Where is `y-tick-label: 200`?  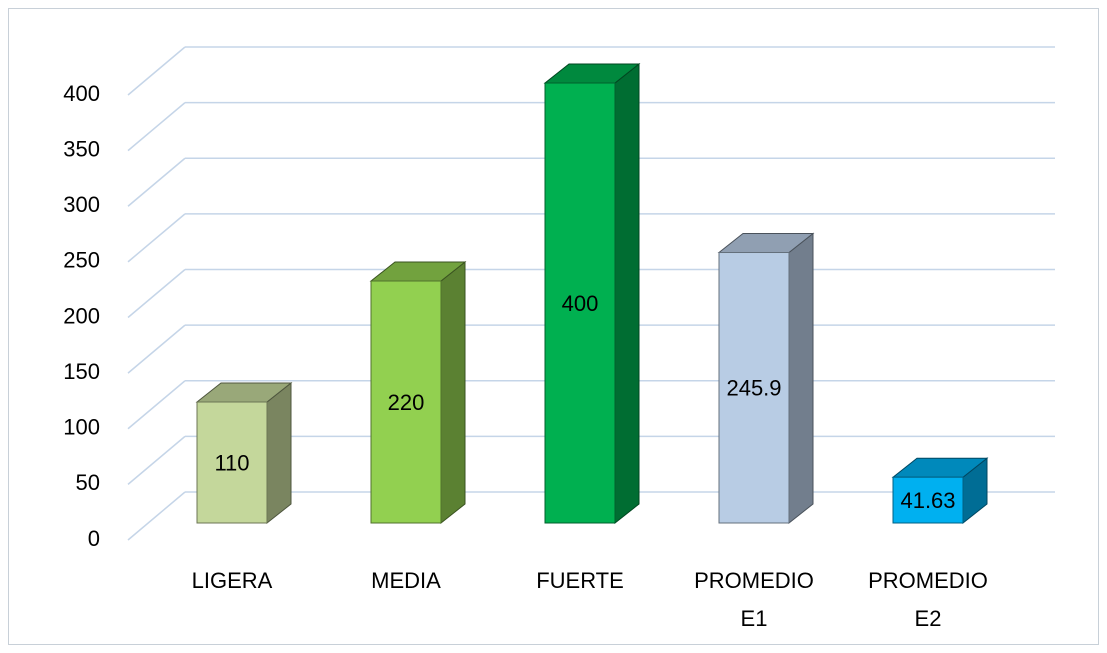
y-tick-label: 200 is located at coordinates (81, 315).